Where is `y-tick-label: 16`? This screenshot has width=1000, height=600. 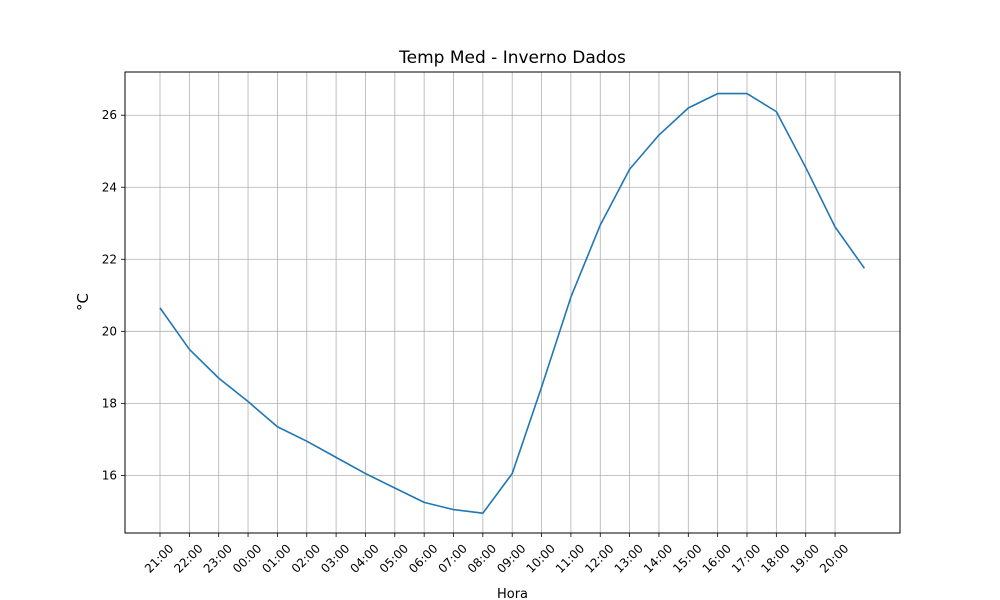 y-tick-label: 16 is located at coordinates (109, 475).